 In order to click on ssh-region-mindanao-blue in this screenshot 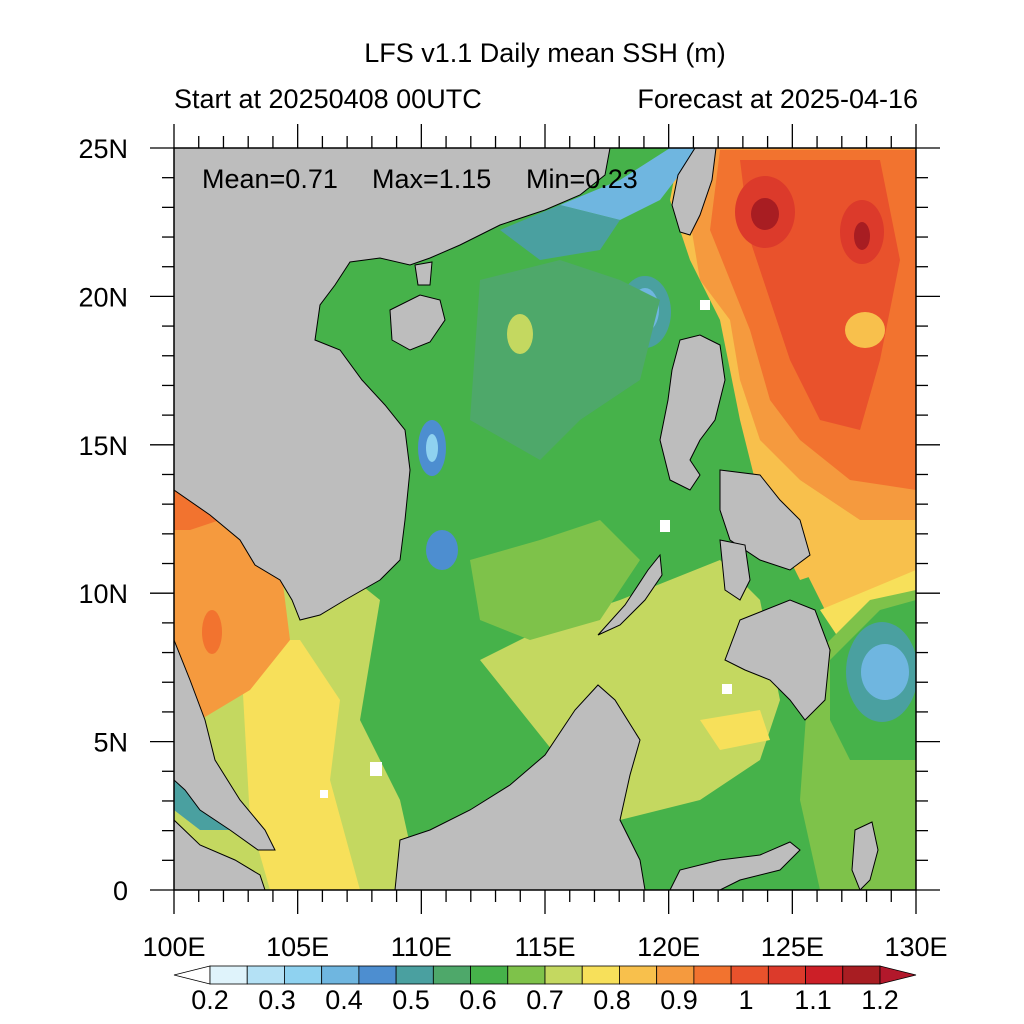, I will do `click(885, 672)`.